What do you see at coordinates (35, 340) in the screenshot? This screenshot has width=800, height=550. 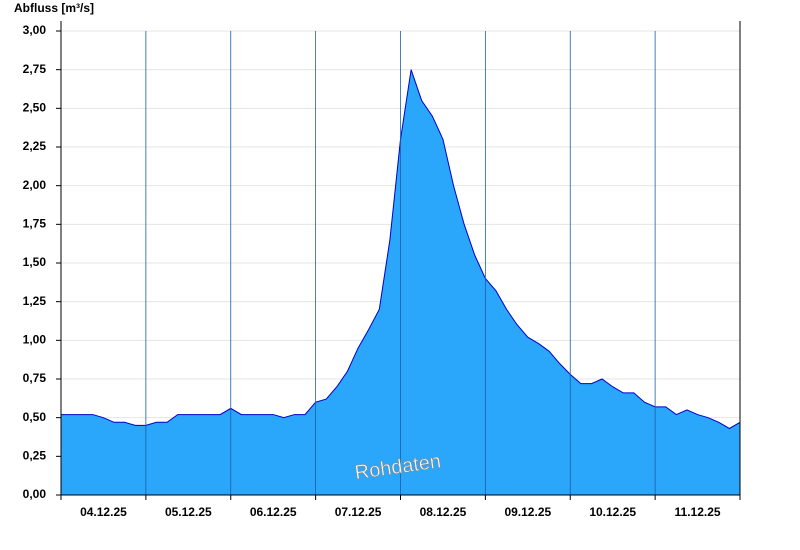 I see `y-tick-label: 1,00` at bounding box center [35, 340].